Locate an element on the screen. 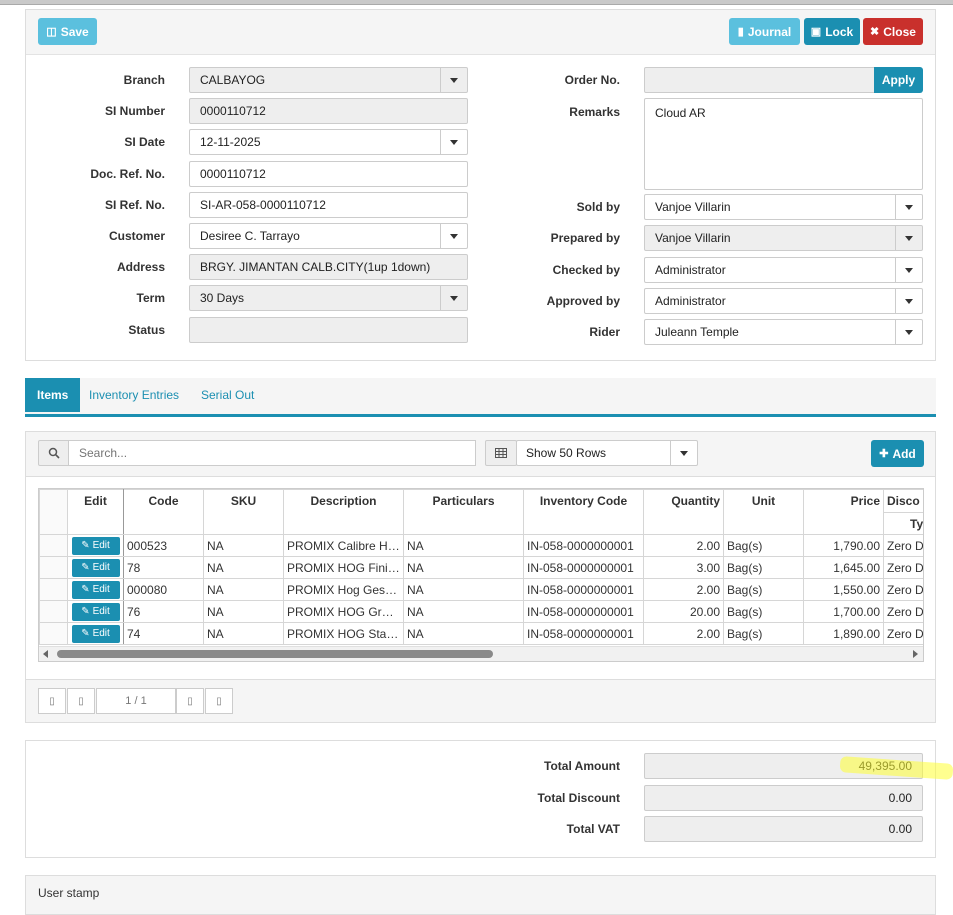  total-vat-field: 0.00 is located at coordinates (783, 829).